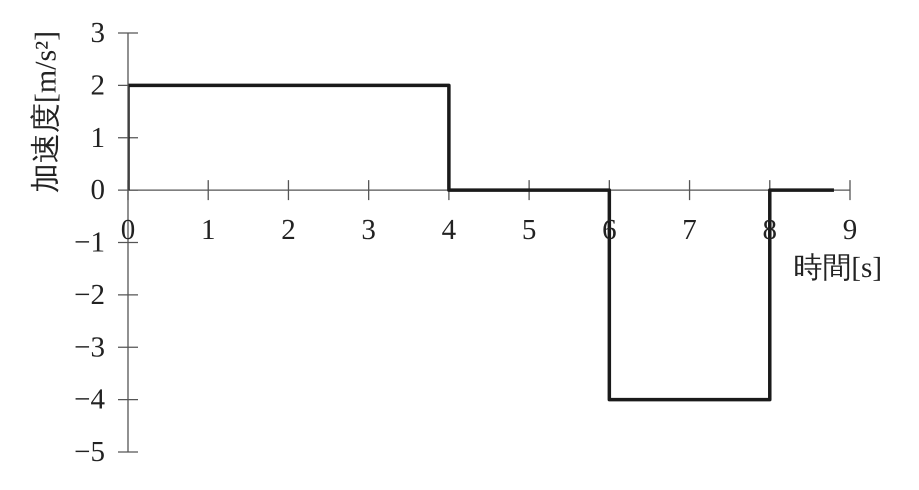 The image size is (919, 490). Describe the element at coordinates (689, 230) in the screenshot. I see `x-tick-label: 7` at that location.